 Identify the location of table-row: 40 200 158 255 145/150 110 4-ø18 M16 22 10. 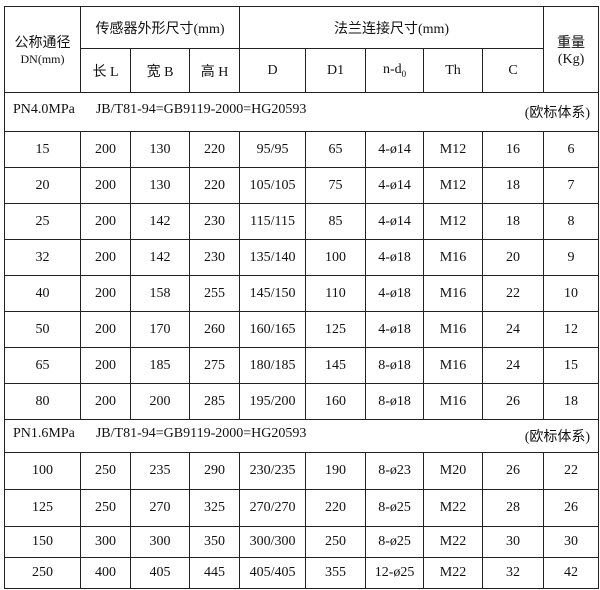
(302, 293).